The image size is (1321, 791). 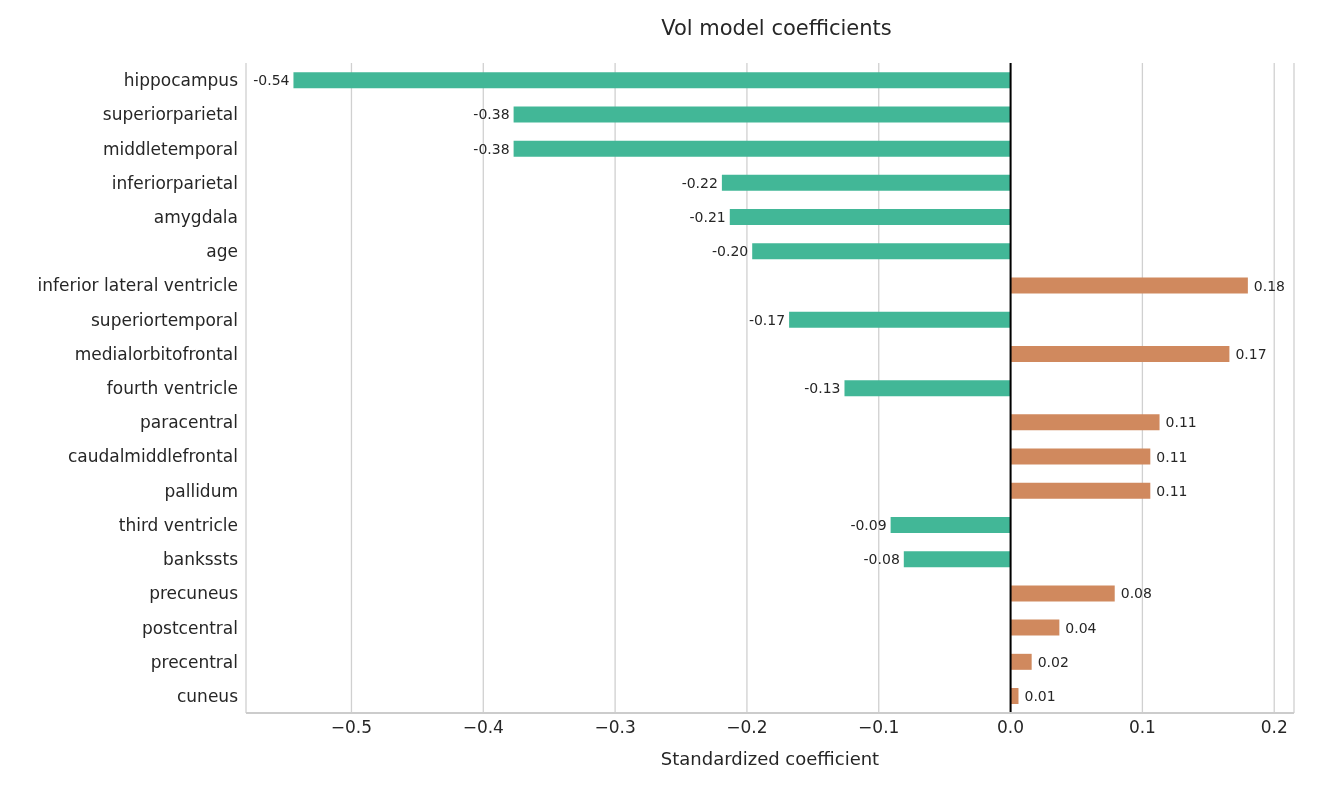 I want to click on y-tick-label: inferior lateral ventricle, so click(x=137, y=285).